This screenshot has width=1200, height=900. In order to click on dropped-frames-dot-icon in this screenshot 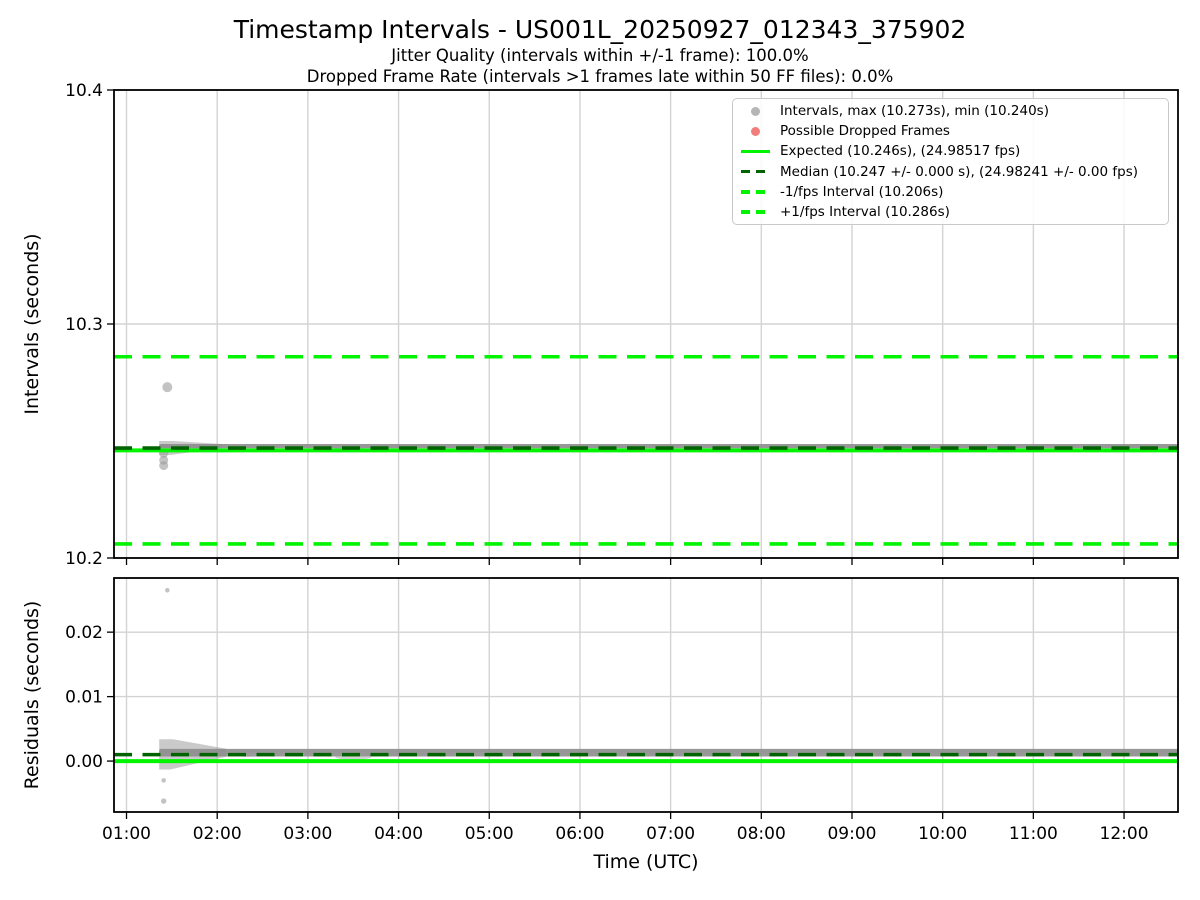, I will do `click(755, 131)`.